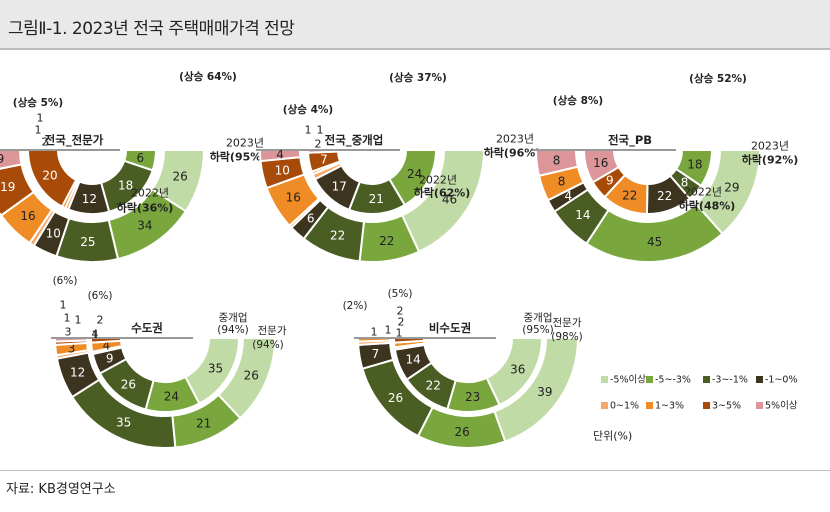 The width and height of the screenshot is (830, 512). Describe the element at coordinates (578, 100) in the screenshot. I see `ring-rise-share: (상승 8%)` at that location.